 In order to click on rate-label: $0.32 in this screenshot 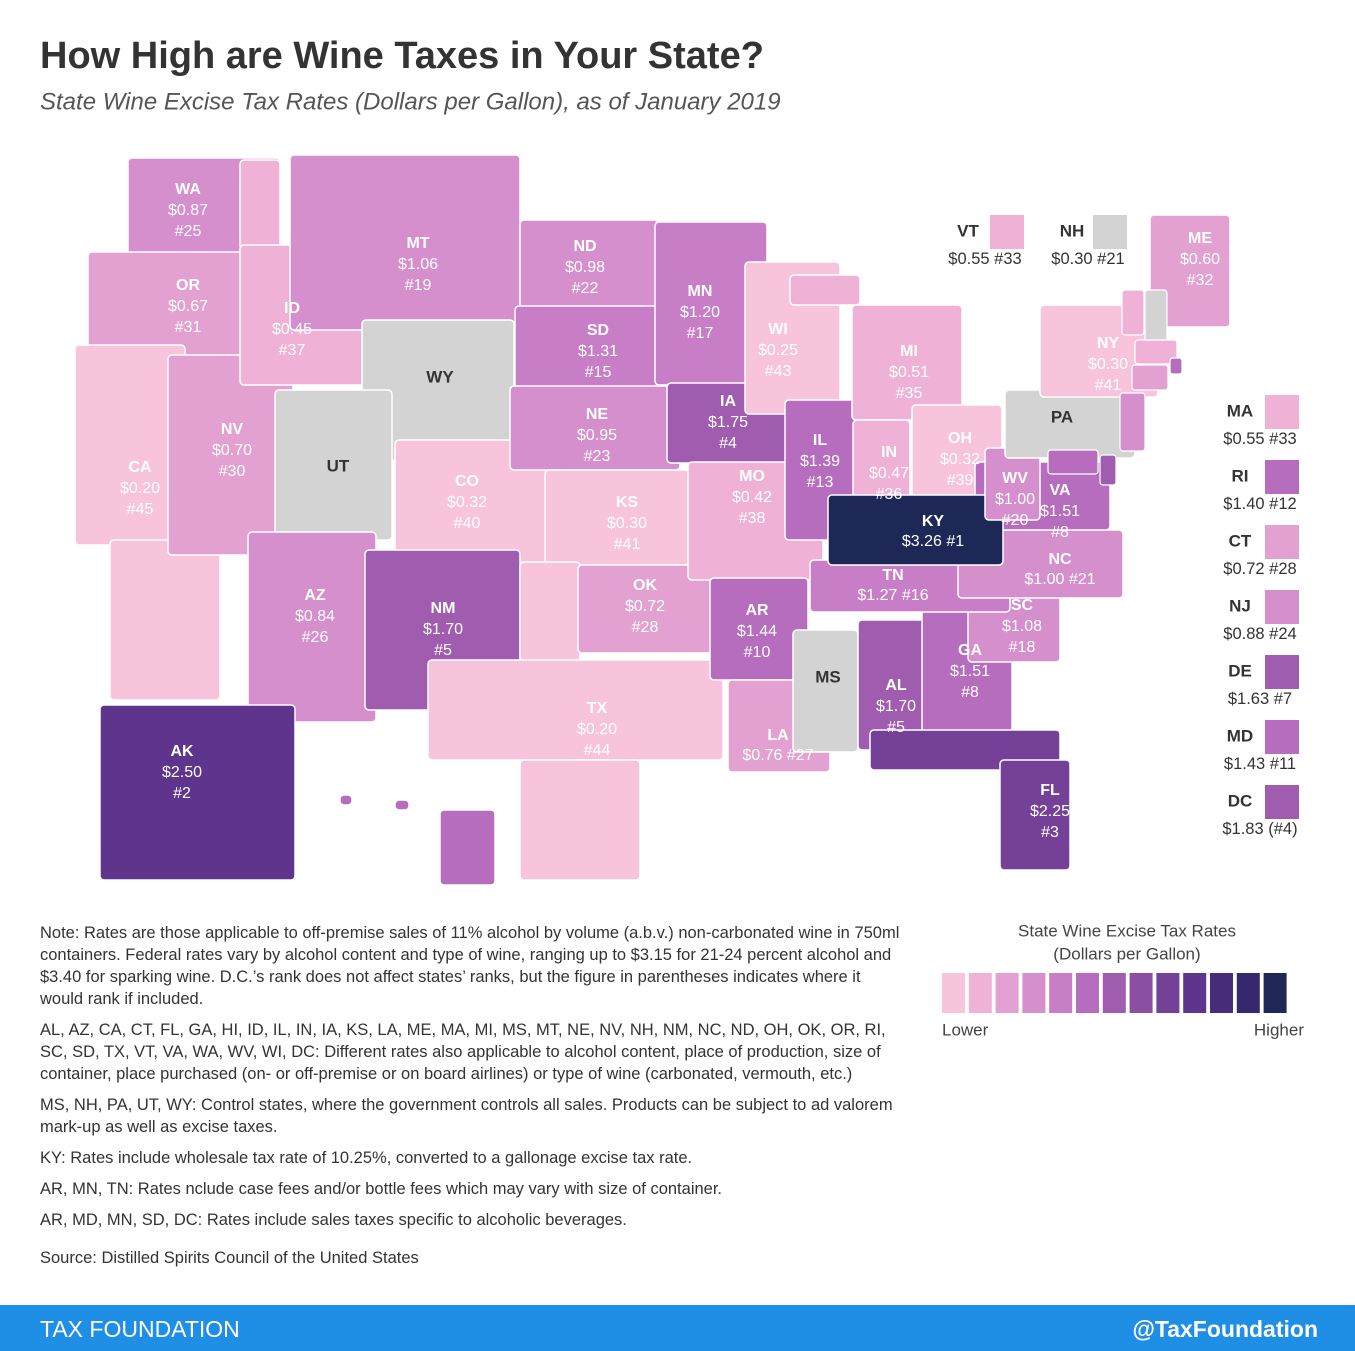, I will do `click(467, 502)`.